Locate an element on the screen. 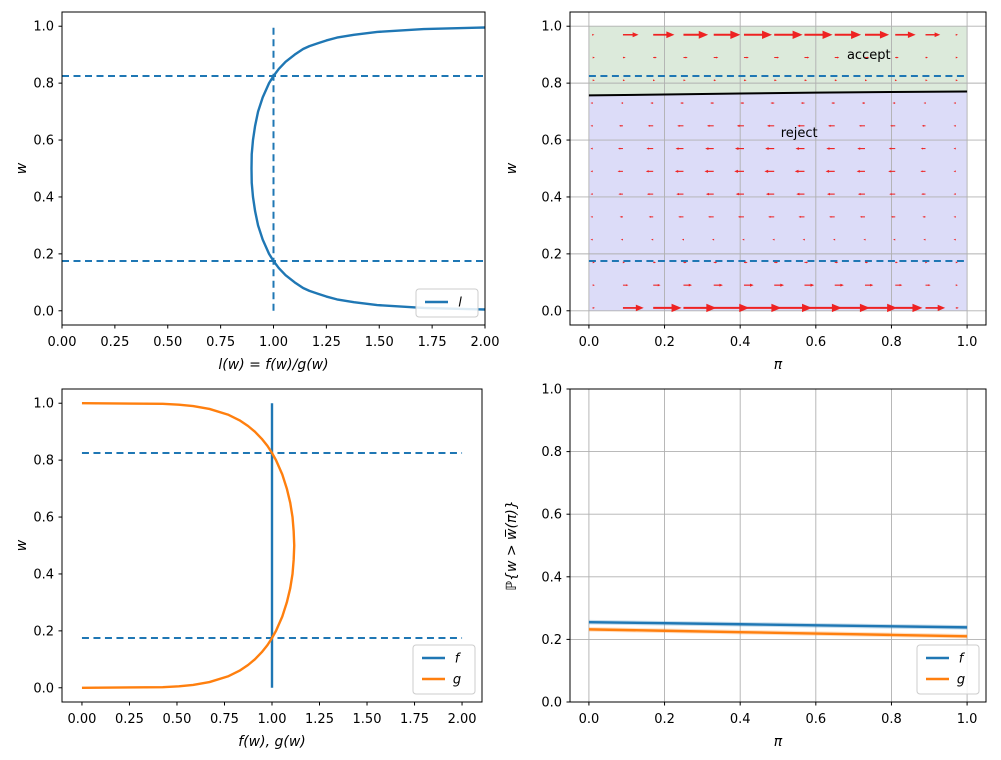 The width and height of the screenshot is (1001, 760). x-tick-label: 0.00 is located at coordinates (81, 719).